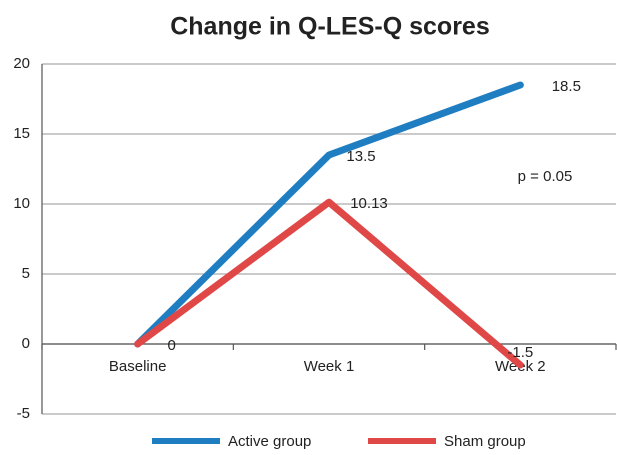 This screenshot has height=455, width=617. What do you see at coordinates (520, 352) in the screenshot?
I see `data-label: -1.5` at bounding box center [520, 352].